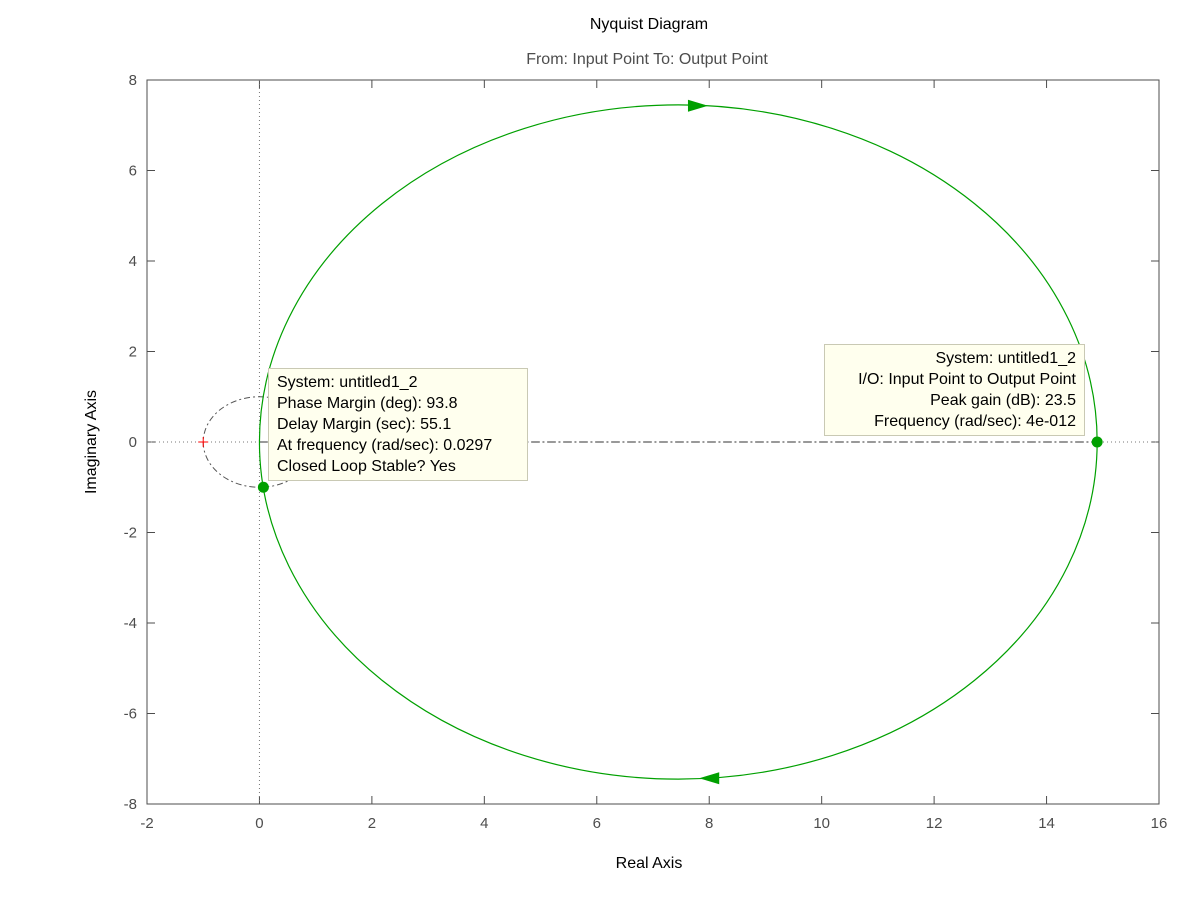 This screenshot has width=1201, height=900. What do you see at coordinates (133, 261) in the screenshot?
I see `y-tick-label: 4` at bounding box center [133, 261].